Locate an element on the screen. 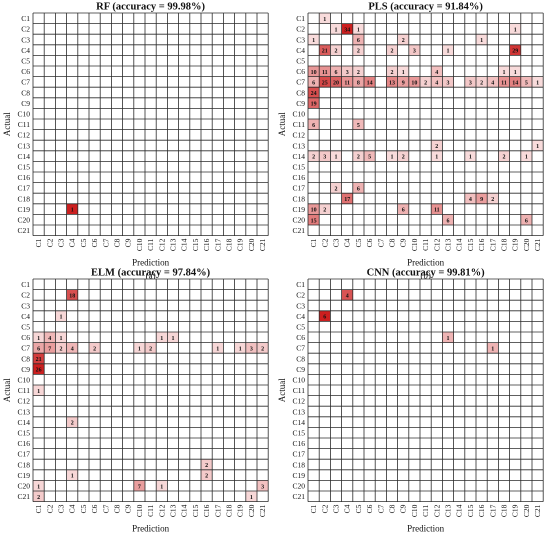 This screenshot has height=533, width=550. y-axis-label: Actual is located at coordinates (7, 124).